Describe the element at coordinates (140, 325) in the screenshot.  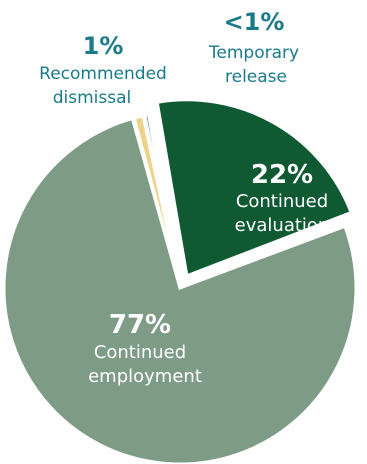
I see `slice-pct-continued-employment: 77%` at that location.